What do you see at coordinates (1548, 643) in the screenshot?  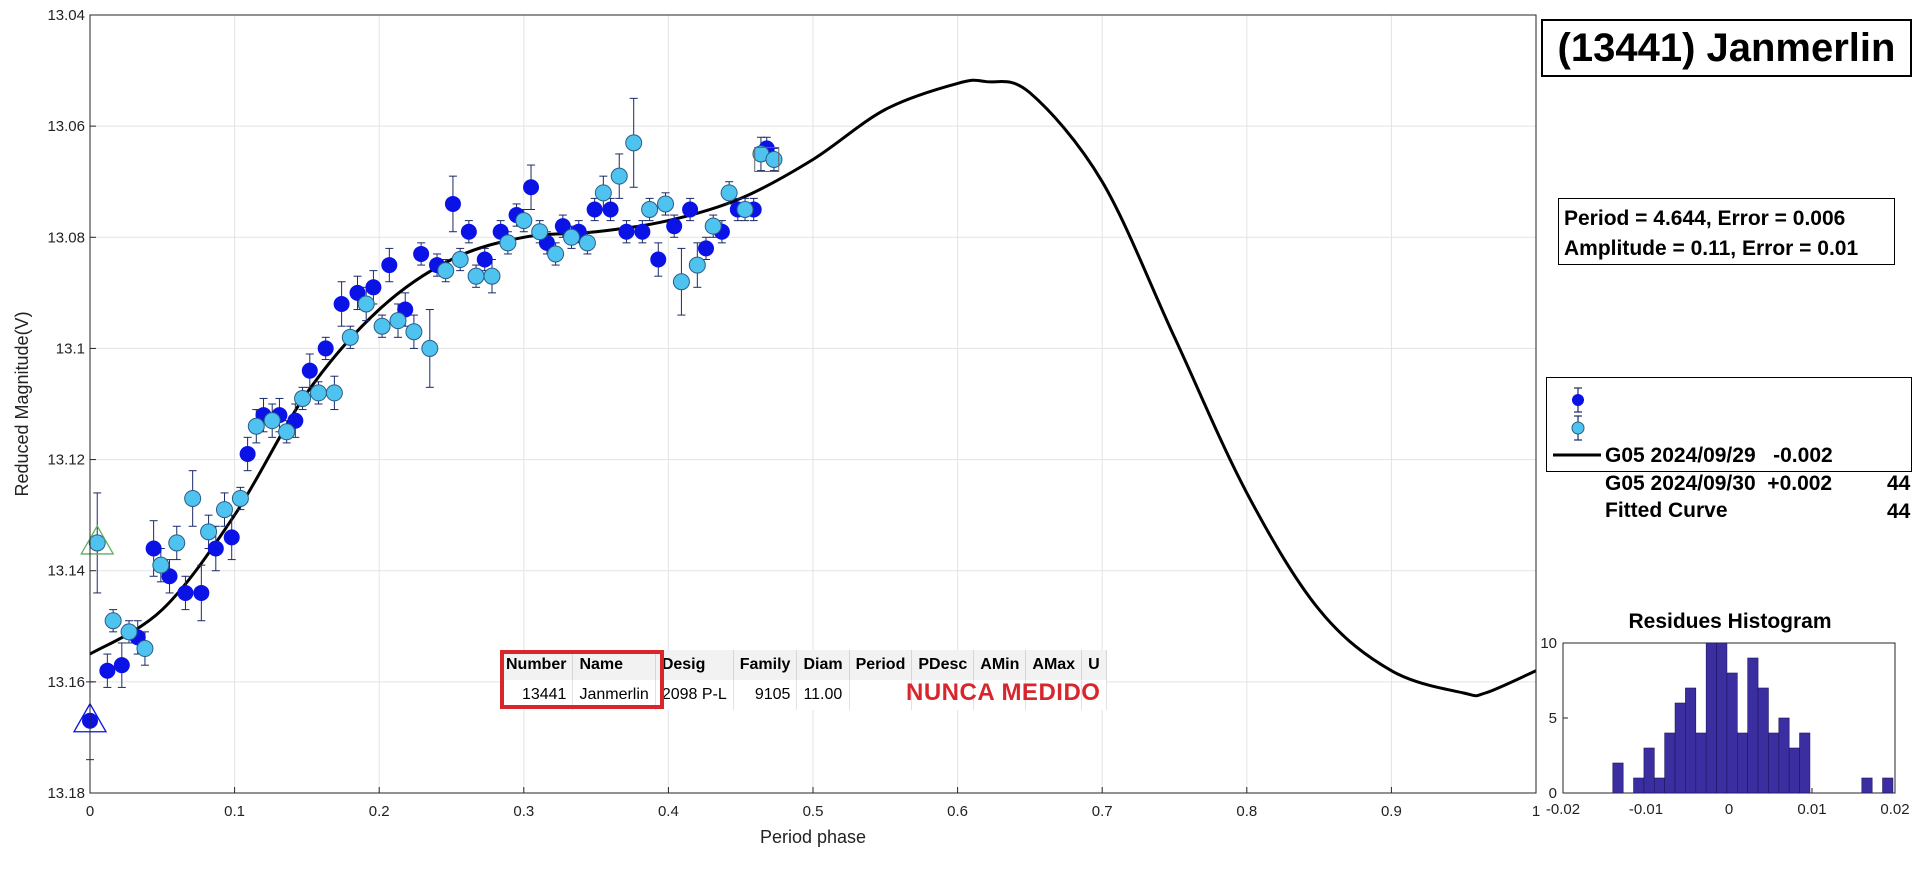 I see `hist-y-tick-label: 10` at bounding box center [1548, 643].